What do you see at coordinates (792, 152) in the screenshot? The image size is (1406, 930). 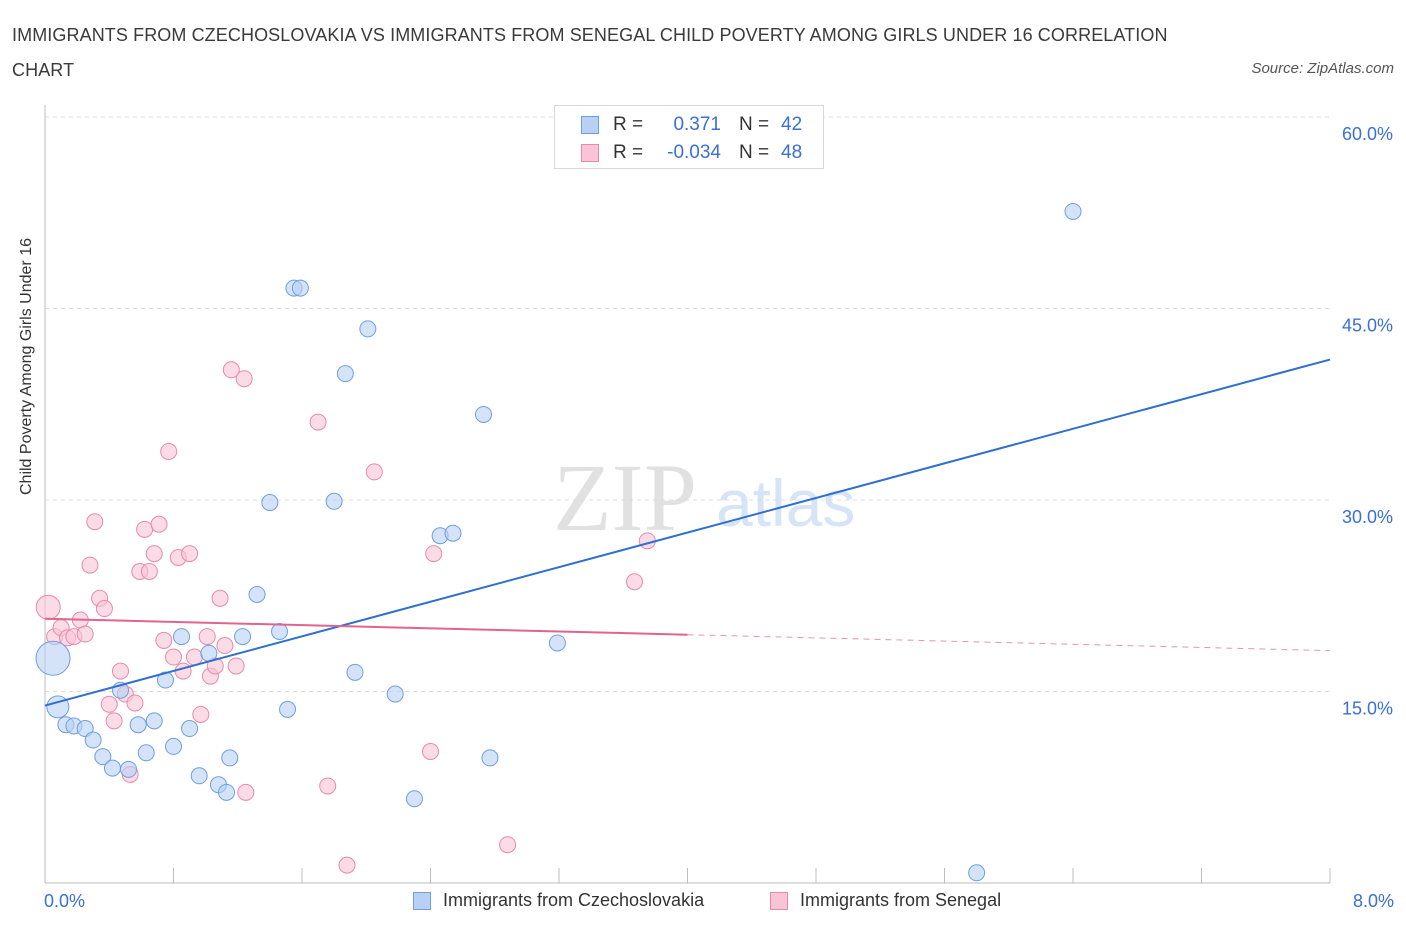 I see `legend-n-value: 48` at bounding box center [792, 152].